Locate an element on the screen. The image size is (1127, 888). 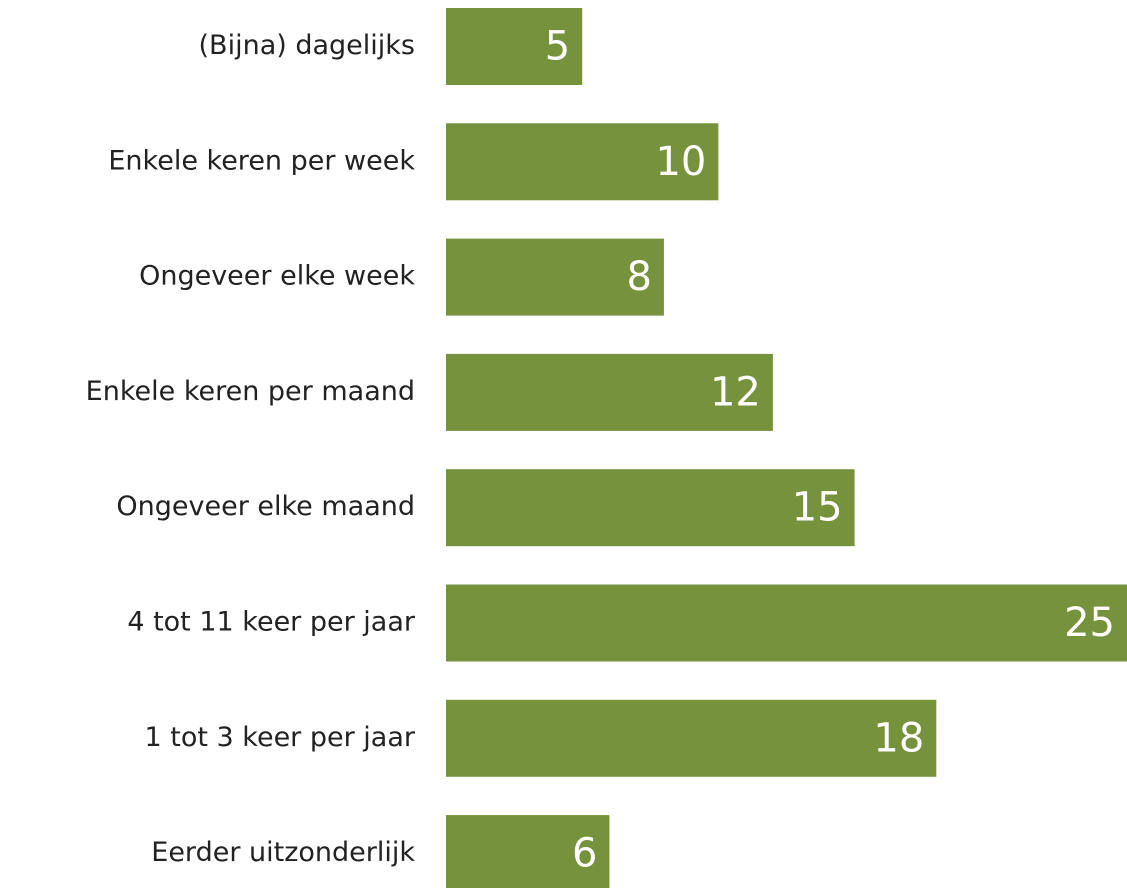
value-label: 5 is located at coordinates (557, 47).